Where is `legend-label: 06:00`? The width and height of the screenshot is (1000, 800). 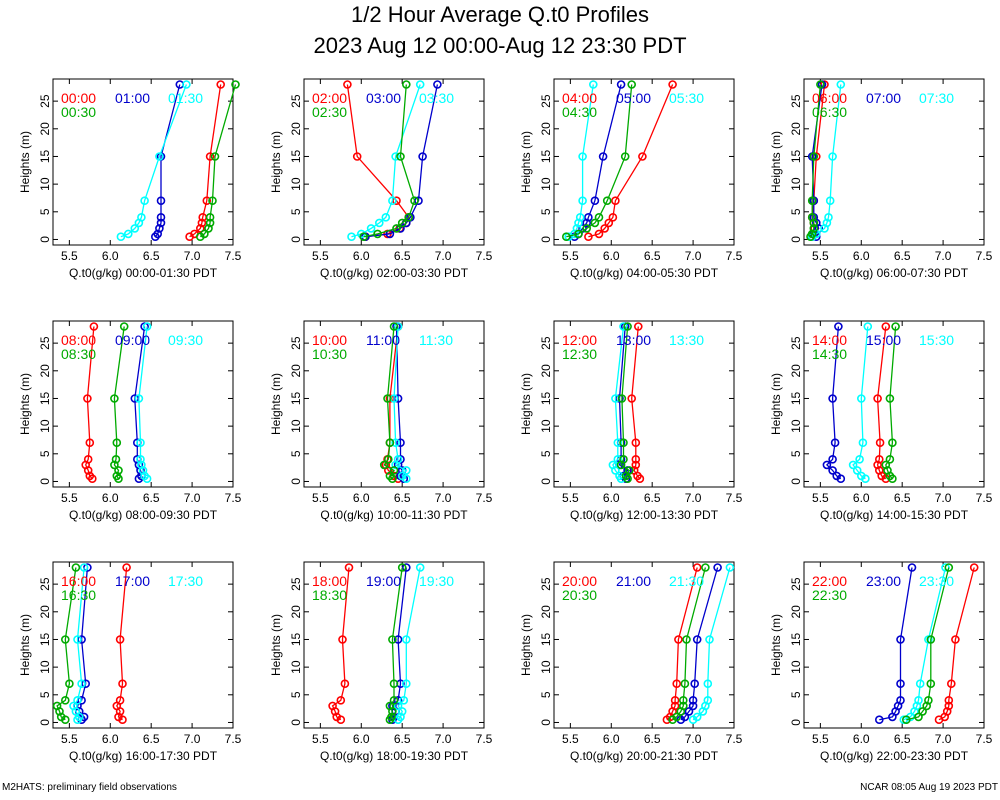 legend-label: 06:00 is located at coordinates (829, 98).